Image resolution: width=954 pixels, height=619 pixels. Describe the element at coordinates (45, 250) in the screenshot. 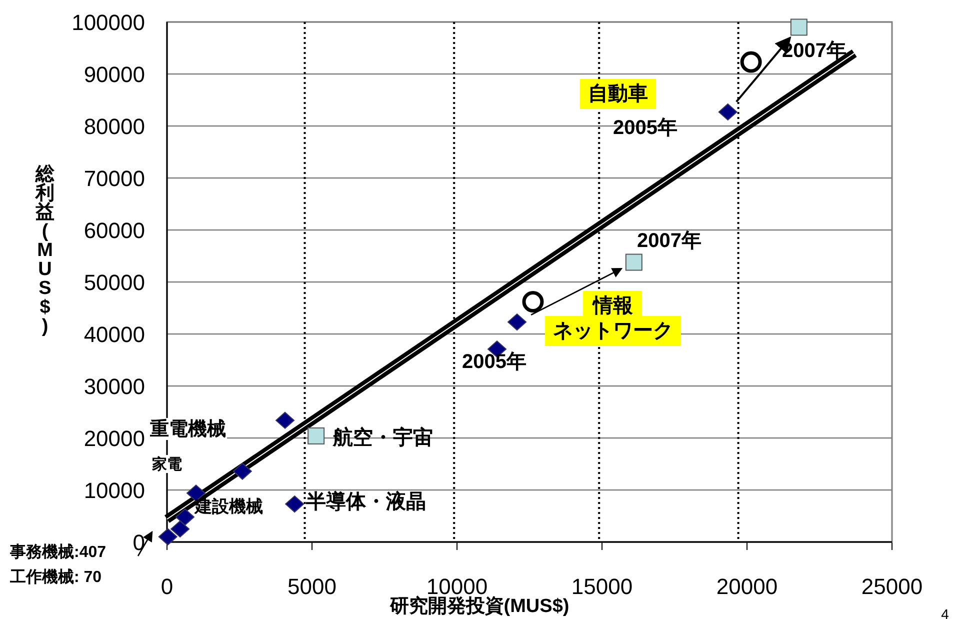

I see `text: 総利益(MUS$)` at that location.